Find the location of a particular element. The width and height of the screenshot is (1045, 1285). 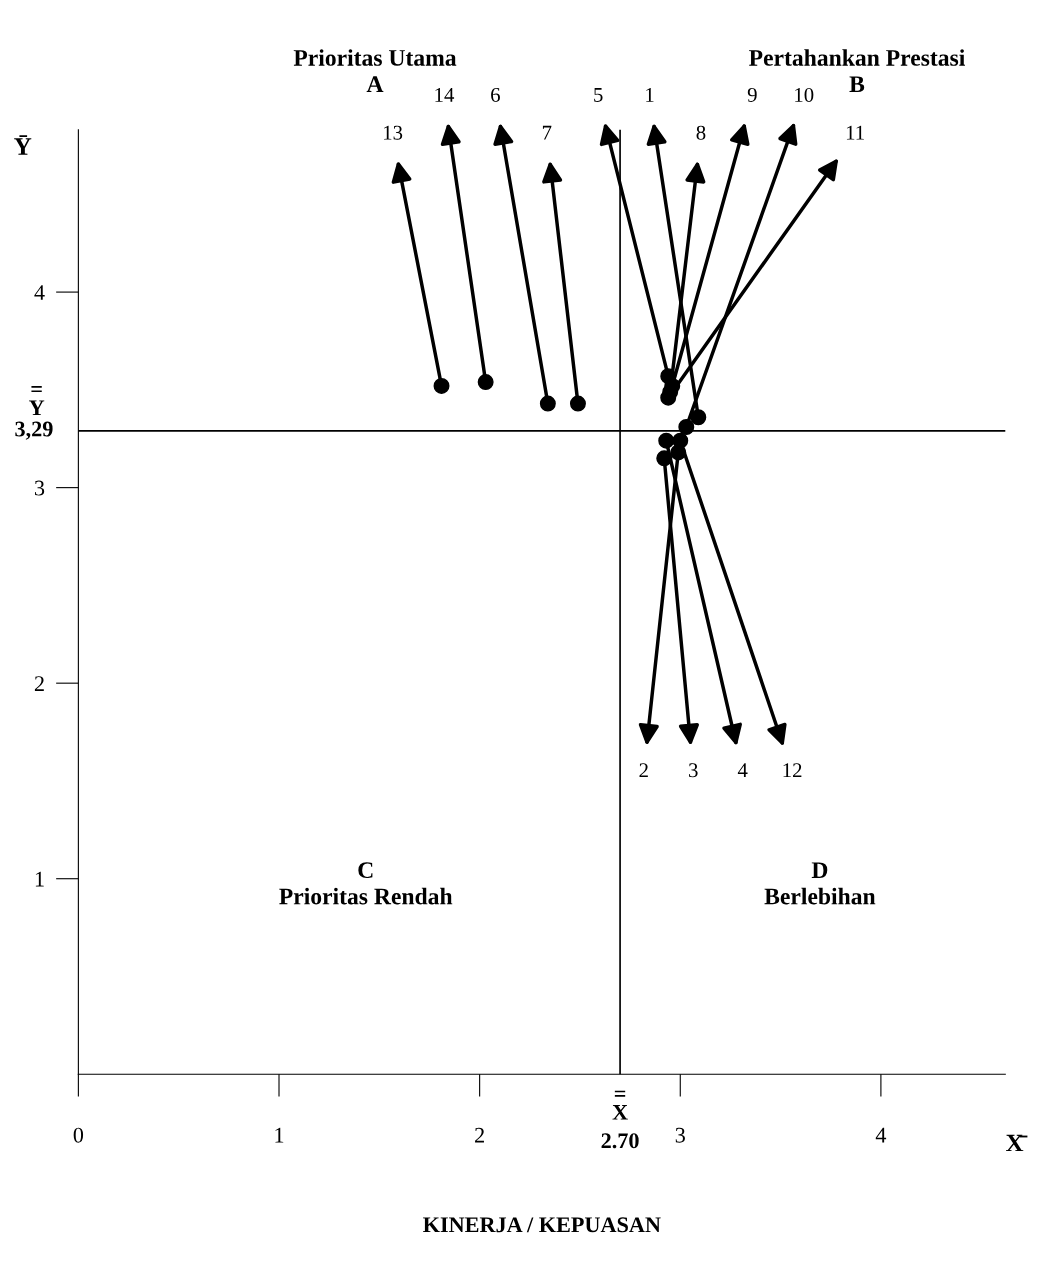

y-axis-title: Ȳ is located at coordinates (23, 145).